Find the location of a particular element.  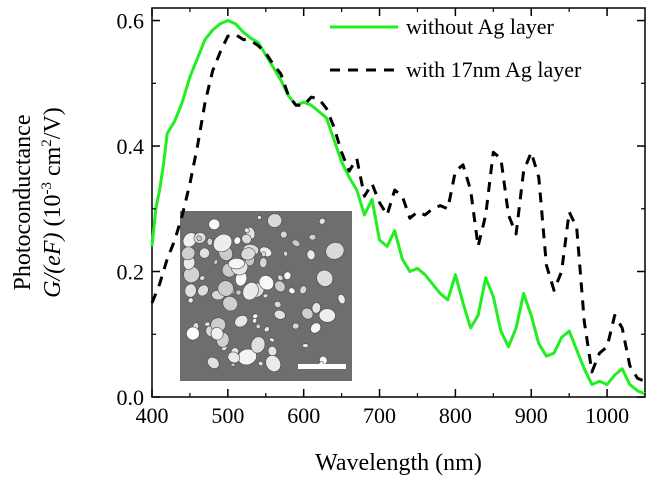

legend-label-with-17nm-ag: with 17nm Ag layer is located at coordinates (494, 69).